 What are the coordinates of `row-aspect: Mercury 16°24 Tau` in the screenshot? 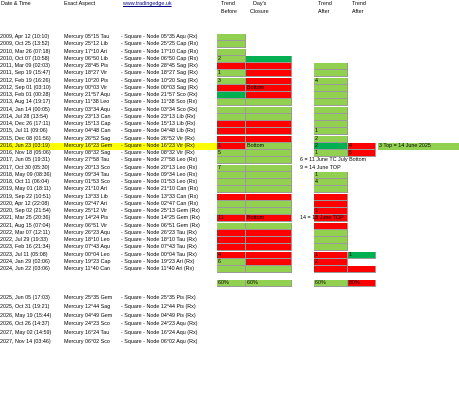 It's located at (87, 333).